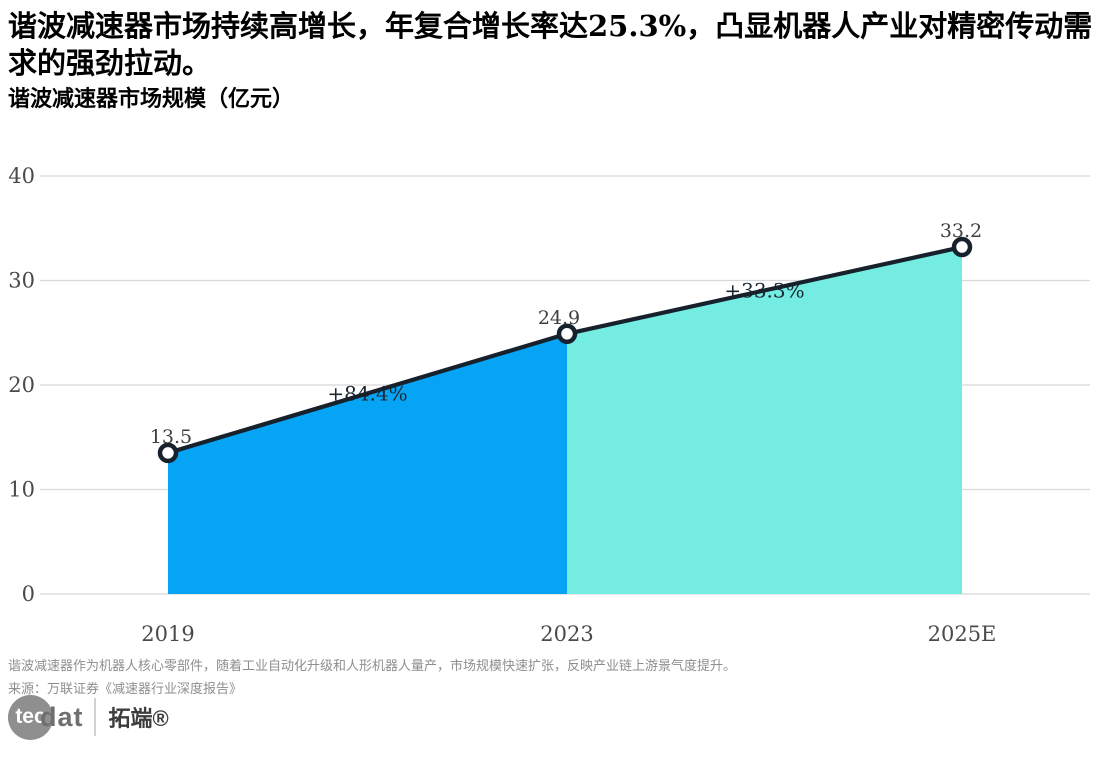 This screenshot has width=1098, height=769. I want to click on y-tick-label: 40, so click(21, 176).